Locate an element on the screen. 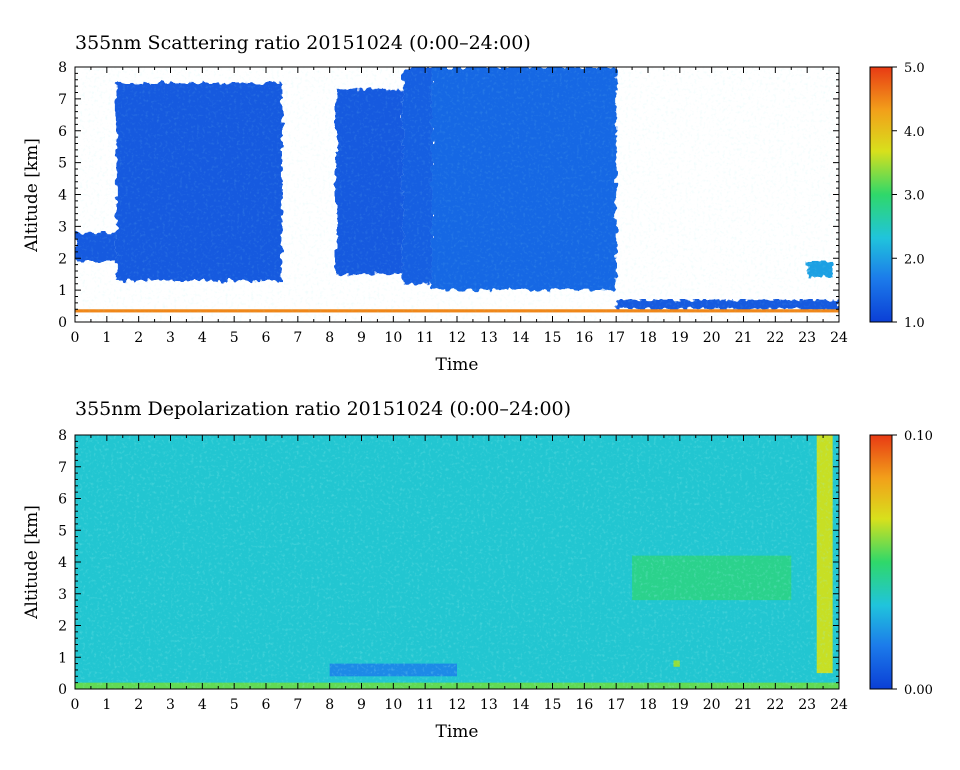  depolarization-ratio-xtick-label: 24 is located at coordinates (839, 705).